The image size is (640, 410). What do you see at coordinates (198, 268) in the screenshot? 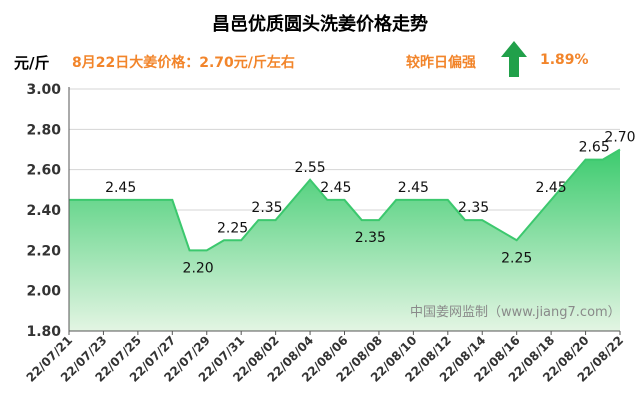
I see `data-label: 2.20` at bounding box center [198, 268].